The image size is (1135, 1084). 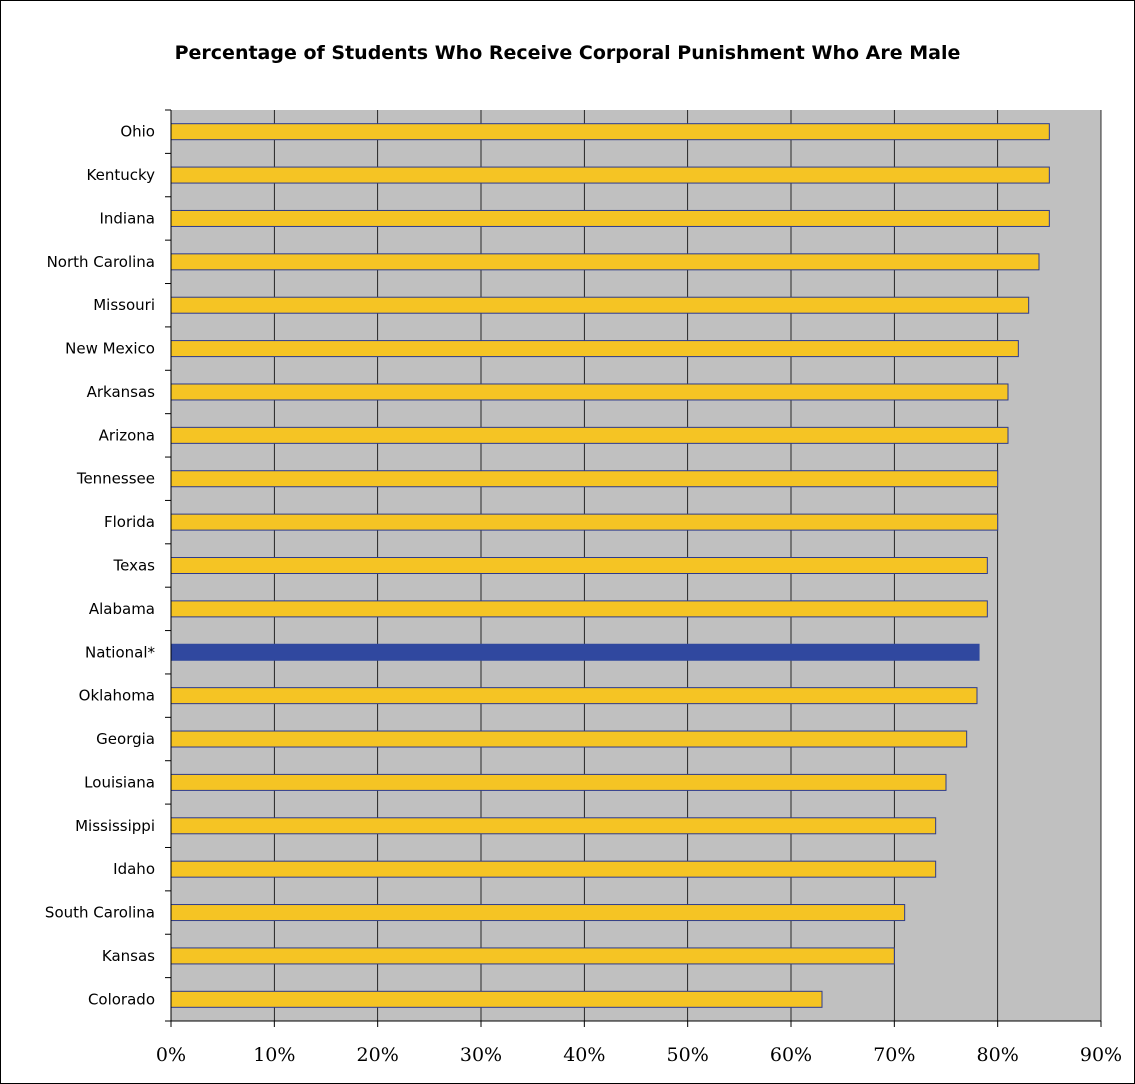 What do you see at coordinates (122, 609) in the screenshot?
I see `category-label: Alabama` at bounding box center [122, 609].